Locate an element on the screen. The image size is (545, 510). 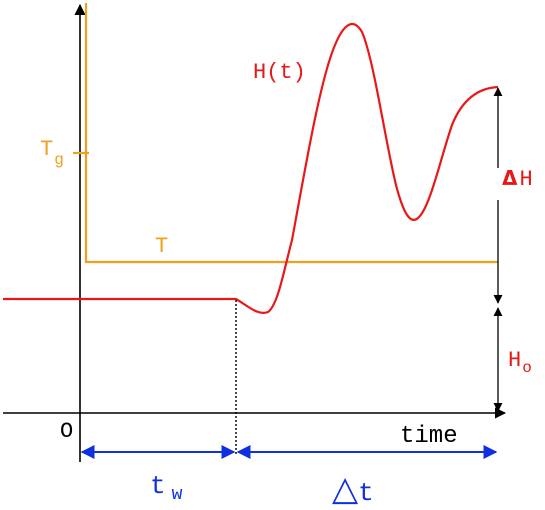
delta-t-label: △t is located at coordinates (353, 489).